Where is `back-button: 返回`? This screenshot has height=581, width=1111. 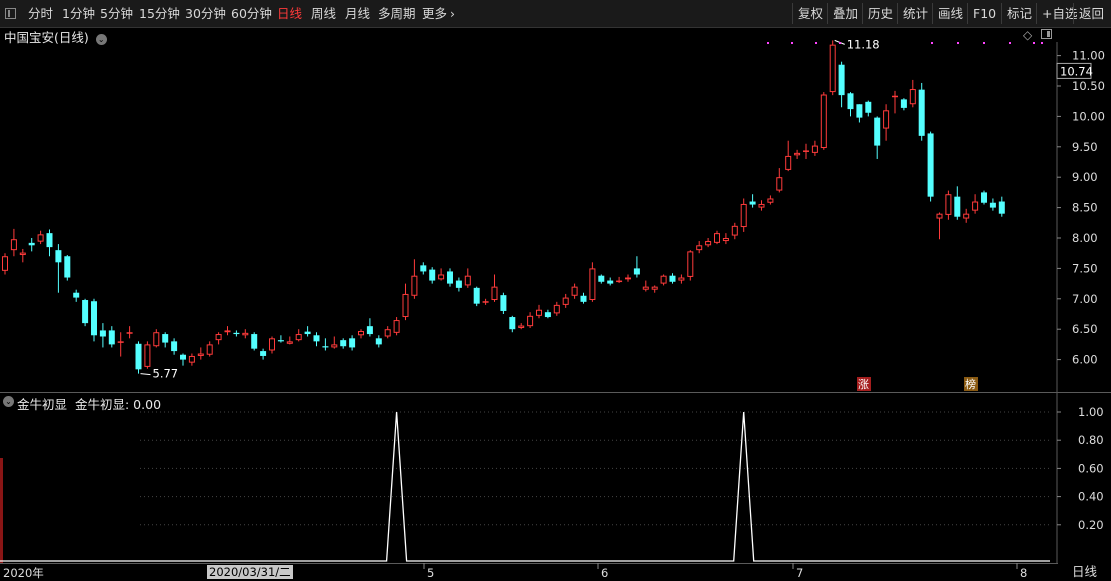
back-button: 返回 is located at coordinates (1091, 13).